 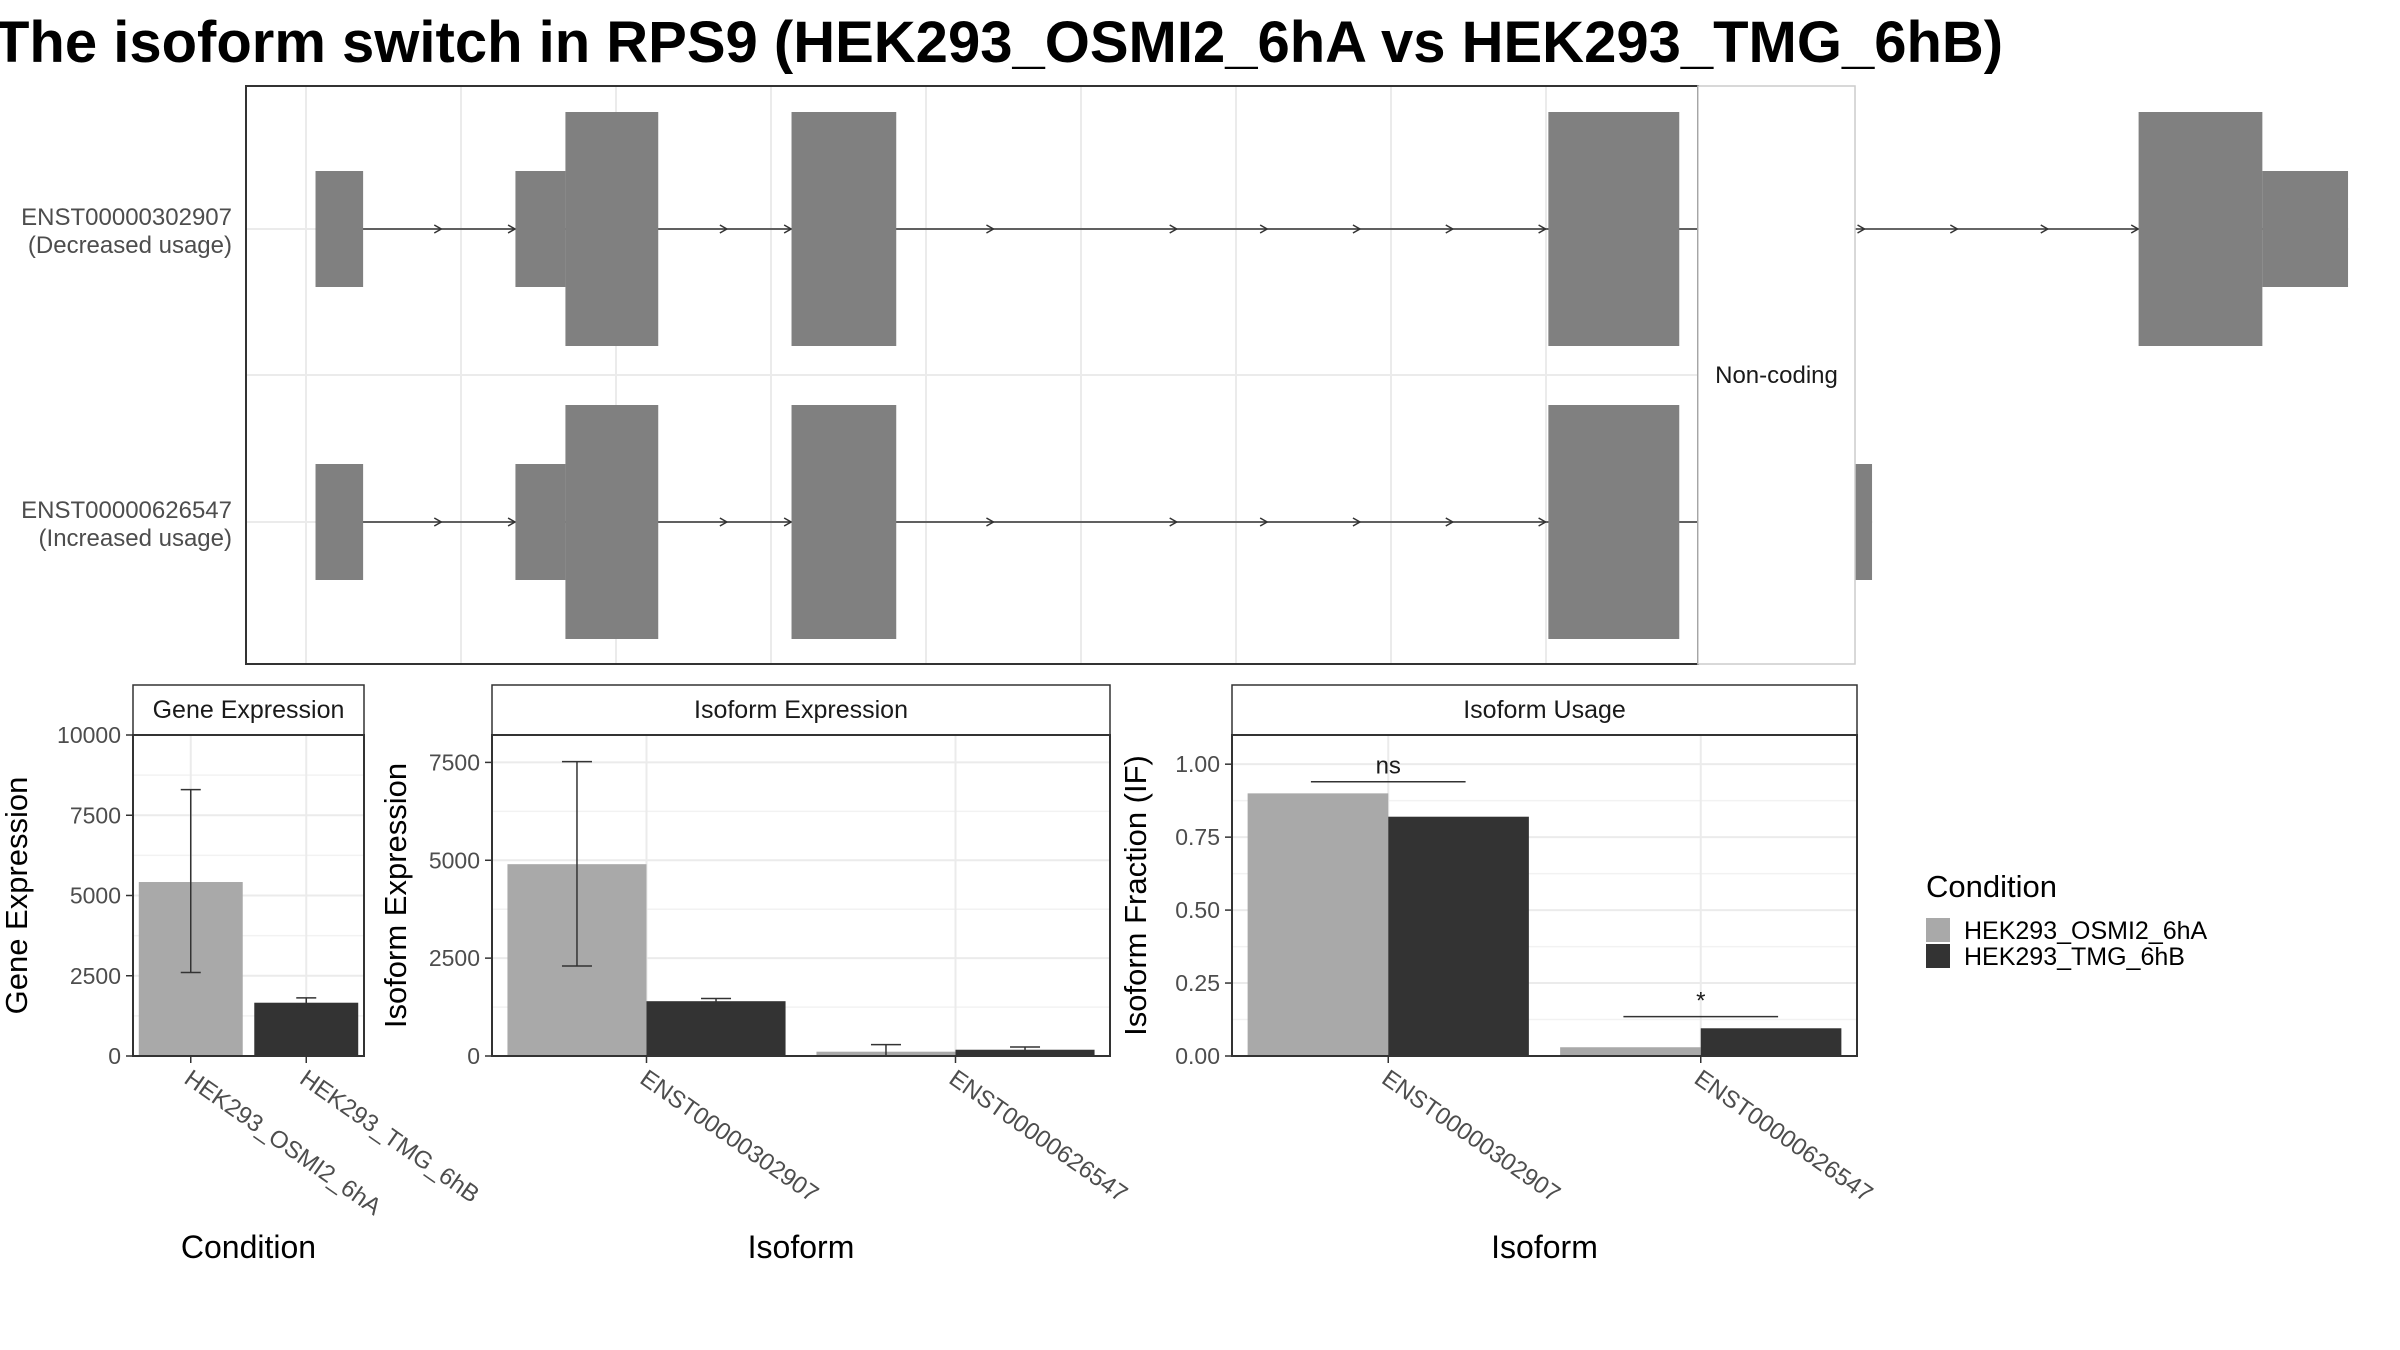 I want to click on y-tick-label: 0.75, so click(x=1197, y=837).